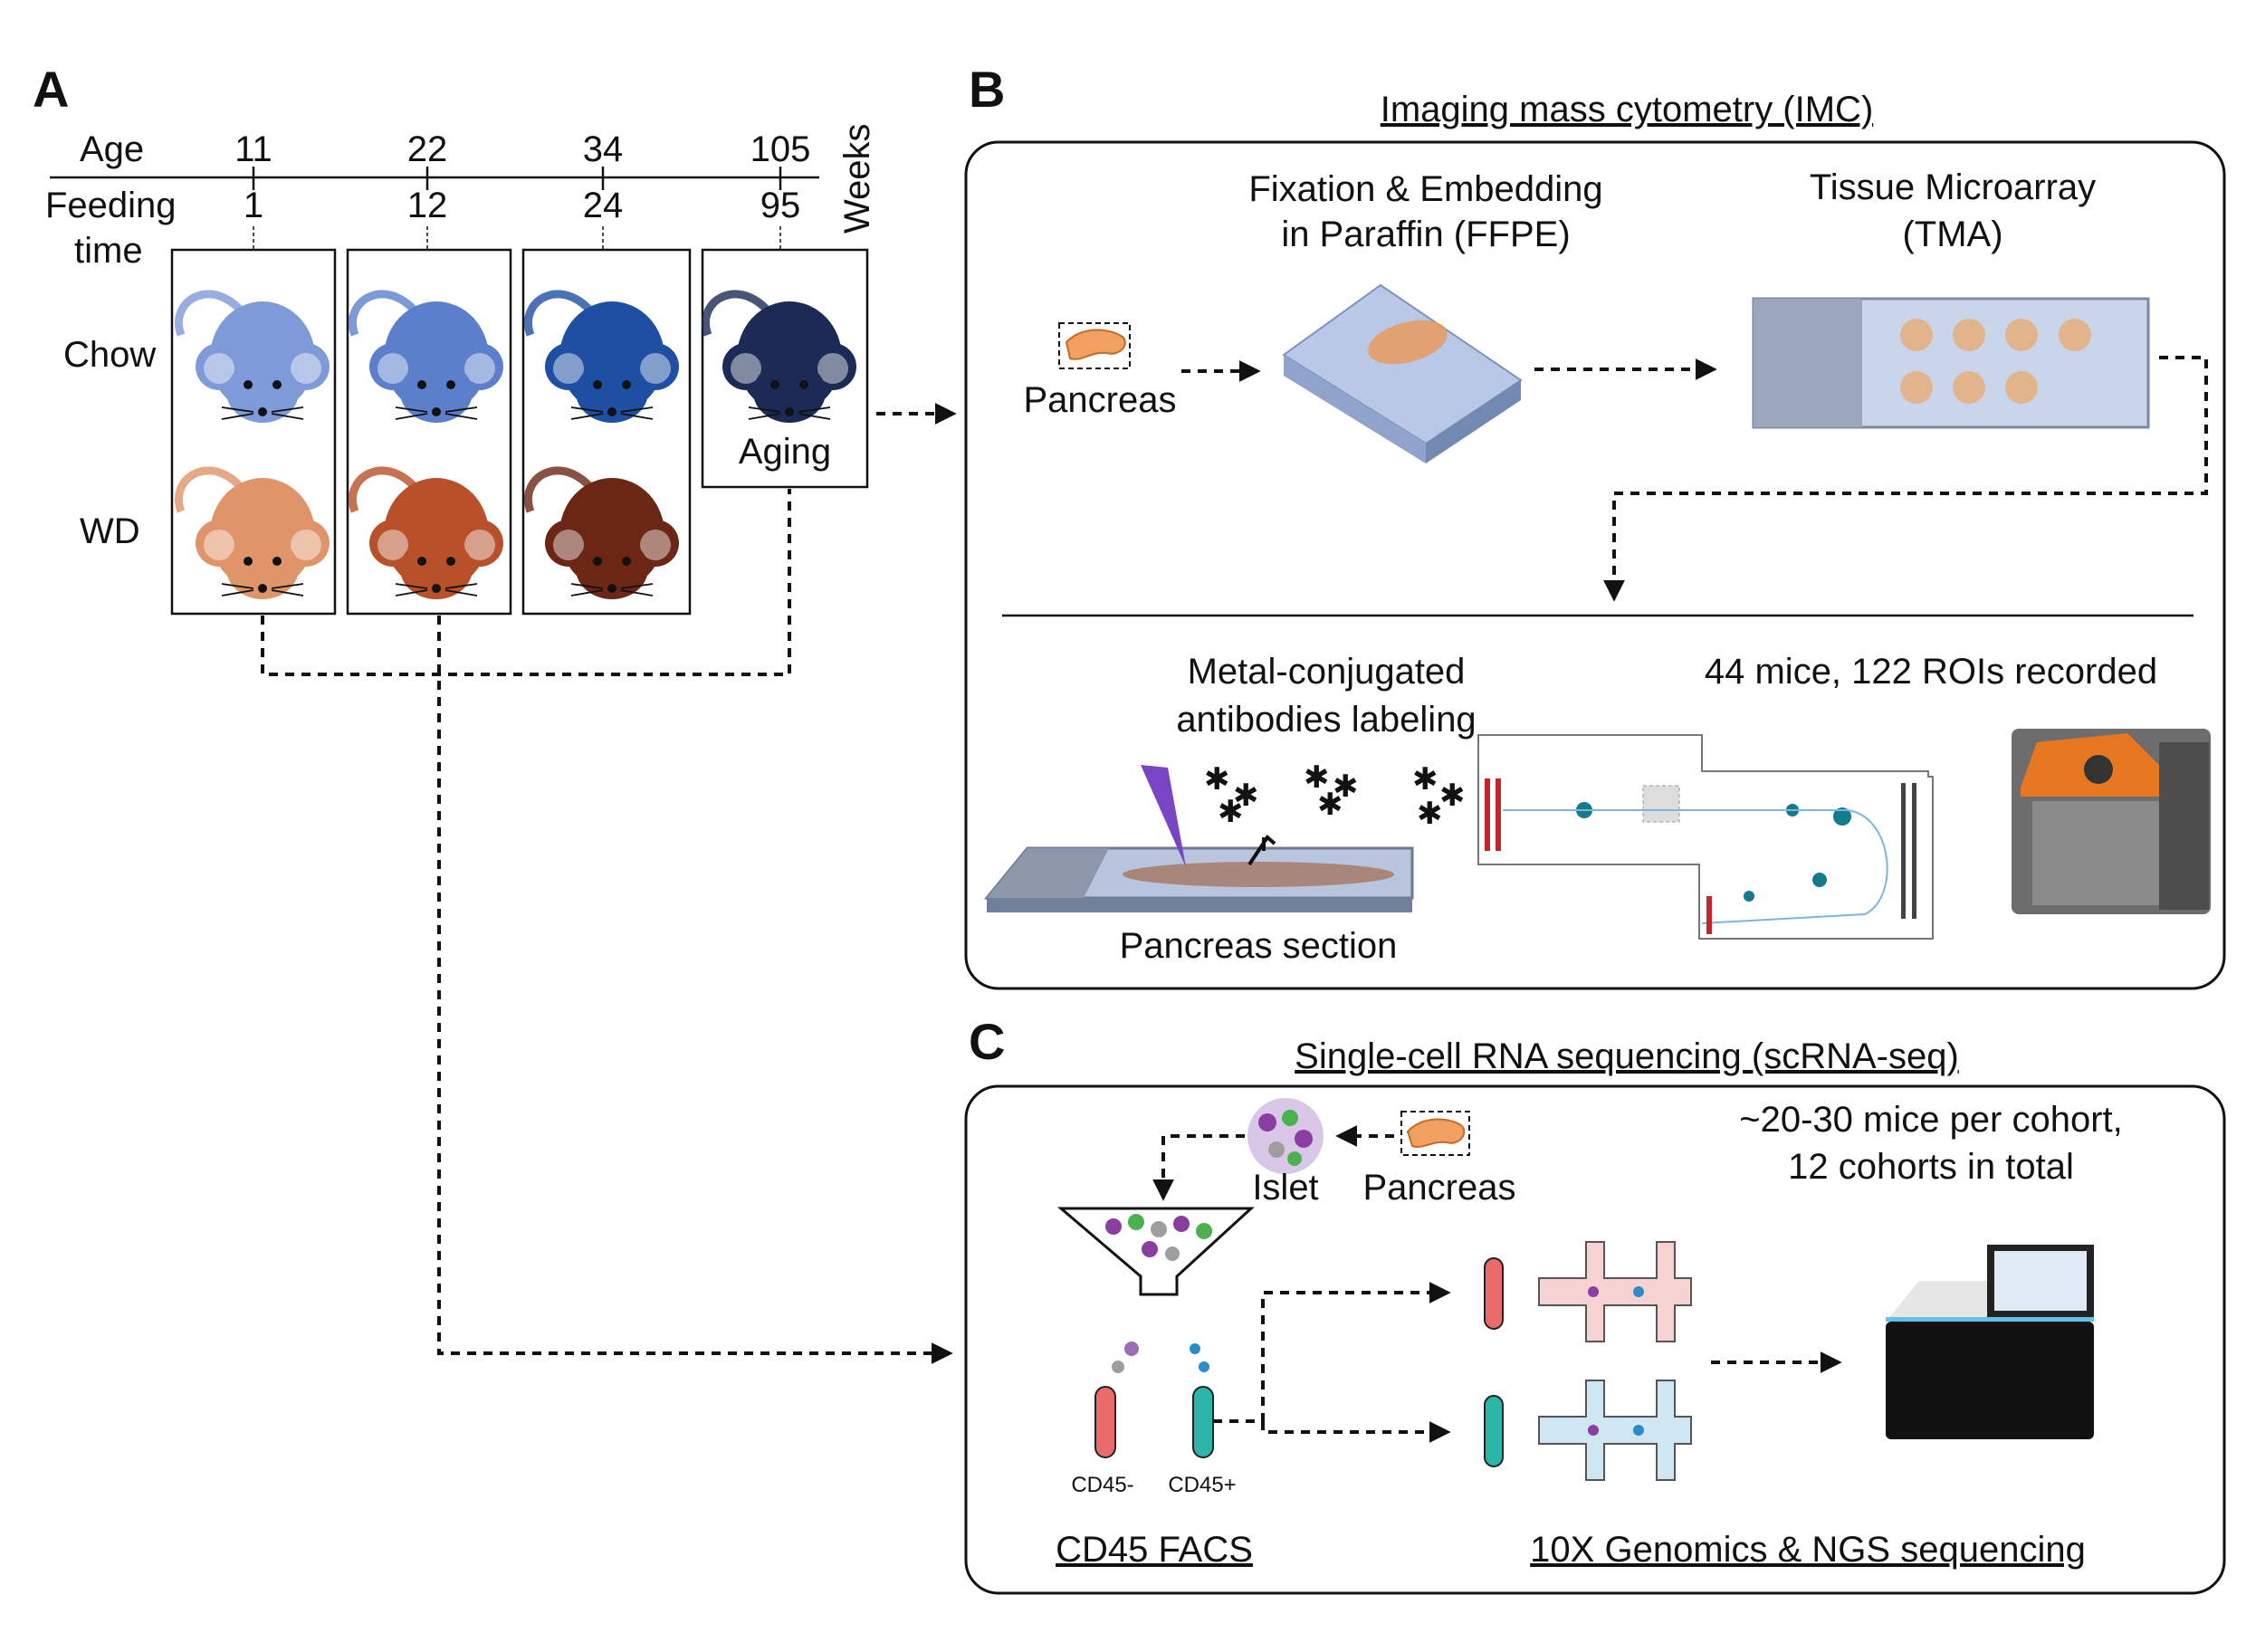 This screenshot has width=2246, height=1652. Describe the element at coordinates (1953, 187) in the screenshot. I see `tma-label-line-1: Tissue Microarray` at that location.